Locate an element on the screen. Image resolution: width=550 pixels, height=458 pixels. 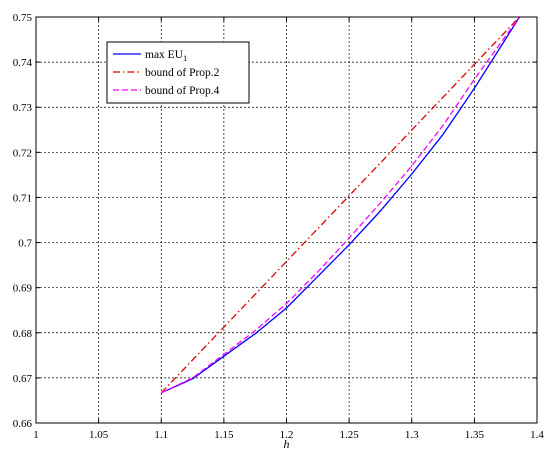
y-tick-label: 0.74 is located at coordinates (23, 63).